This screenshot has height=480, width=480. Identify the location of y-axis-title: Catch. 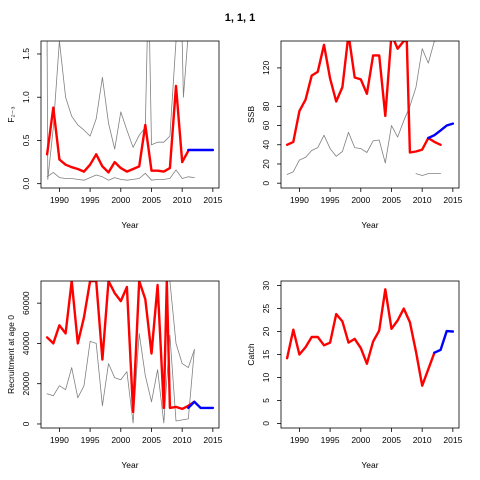
(251, 354).